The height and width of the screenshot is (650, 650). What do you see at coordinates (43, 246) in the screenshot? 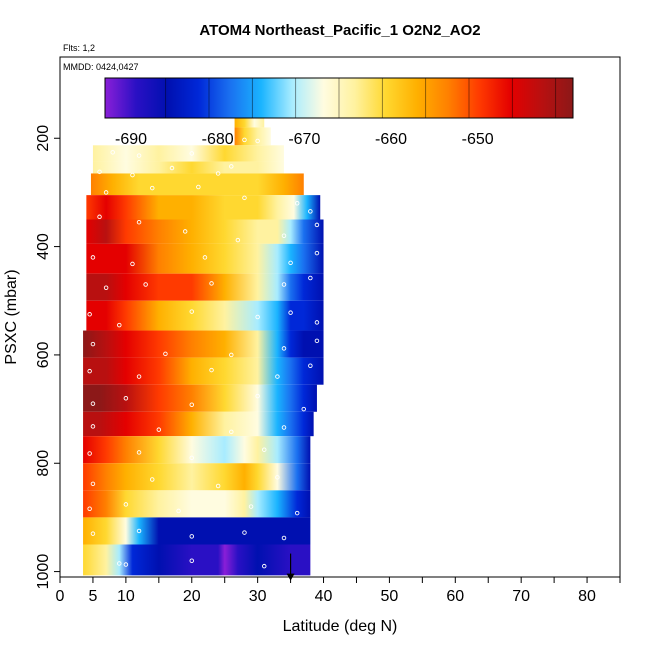
I see `y-tick-label: 400` at bounding box center [43, 246].